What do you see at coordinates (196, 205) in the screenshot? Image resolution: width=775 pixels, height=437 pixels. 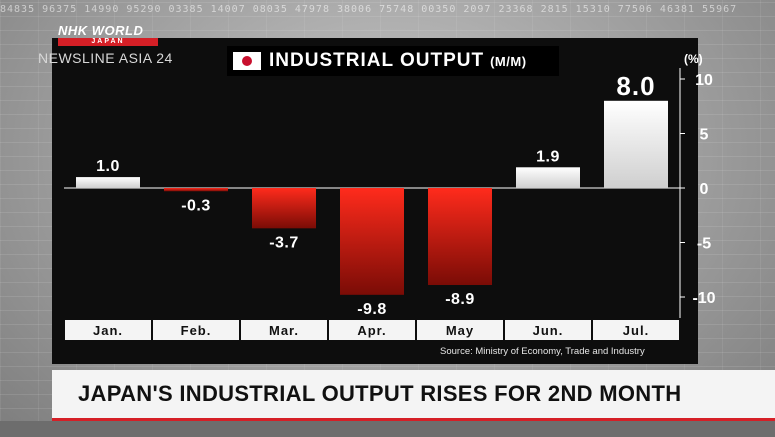 I see `data-label: -0.3` at bounding box center [196, 205].